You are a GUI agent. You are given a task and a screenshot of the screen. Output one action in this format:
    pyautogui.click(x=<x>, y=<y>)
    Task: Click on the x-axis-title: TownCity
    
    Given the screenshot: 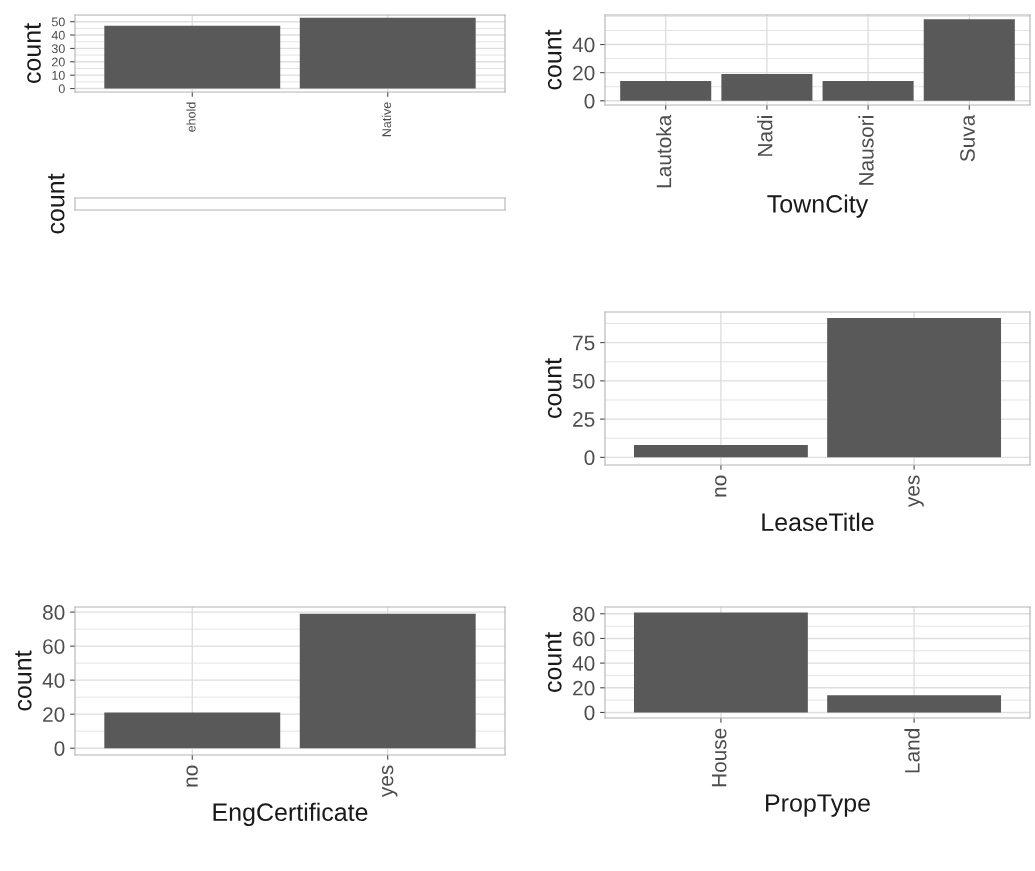 What is the action you would take?
    pyautogui.click(x=818, y=206)
    